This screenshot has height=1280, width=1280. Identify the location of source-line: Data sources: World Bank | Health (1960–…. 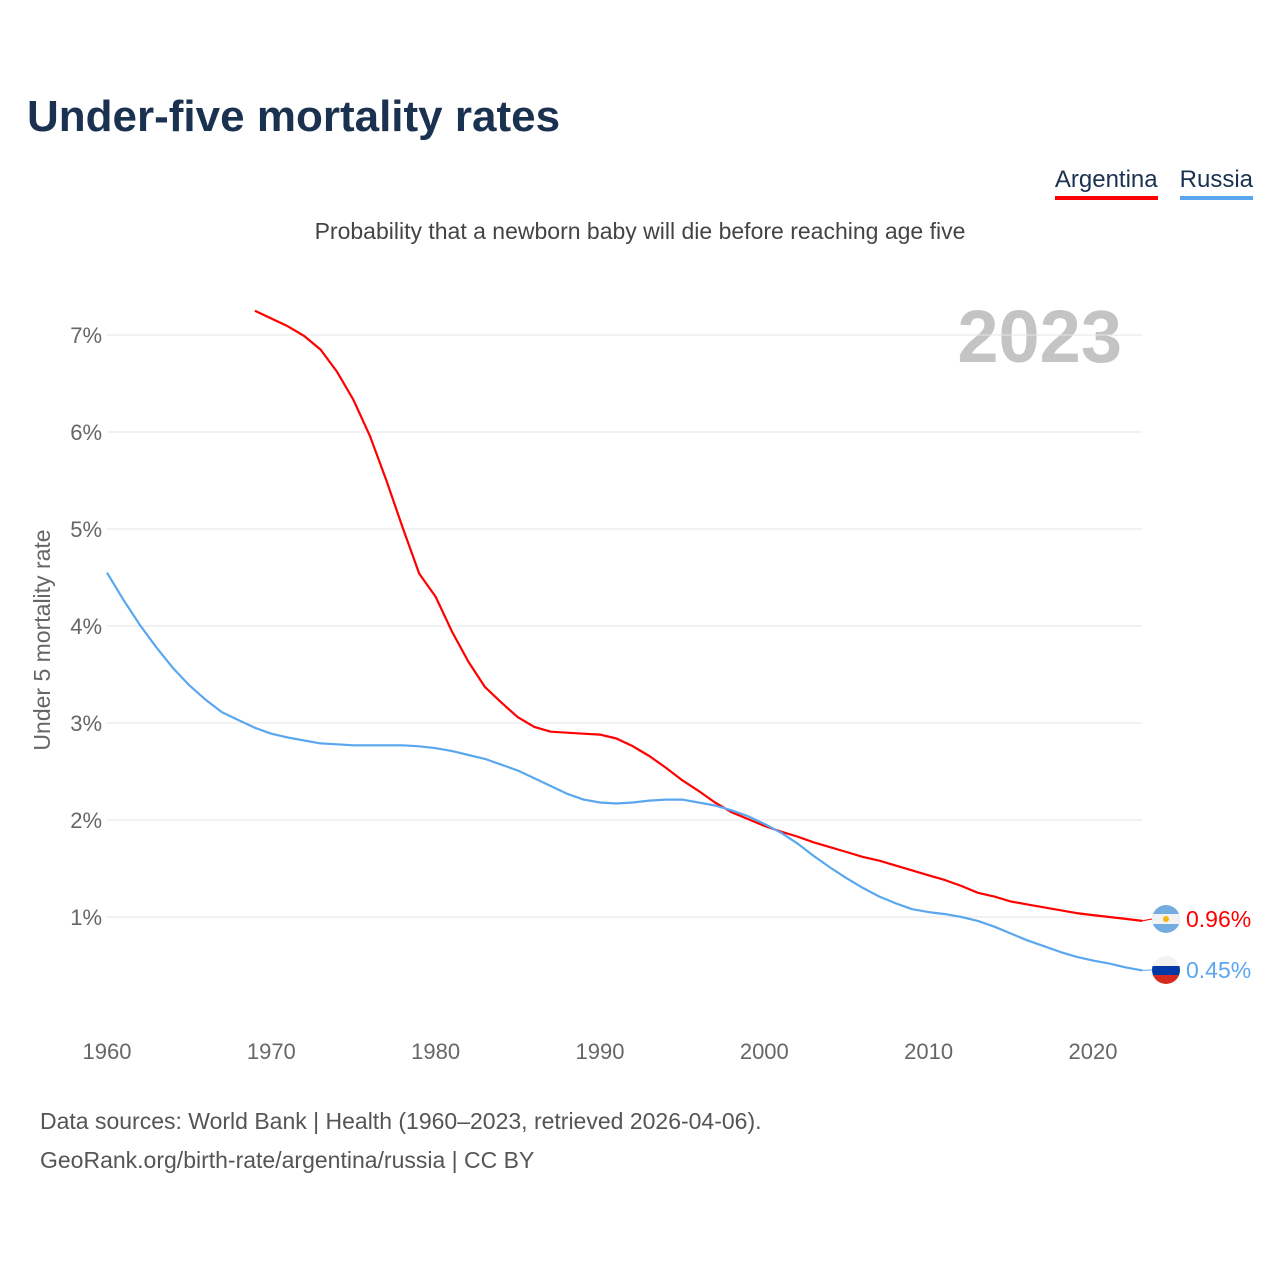
(401, 1121).